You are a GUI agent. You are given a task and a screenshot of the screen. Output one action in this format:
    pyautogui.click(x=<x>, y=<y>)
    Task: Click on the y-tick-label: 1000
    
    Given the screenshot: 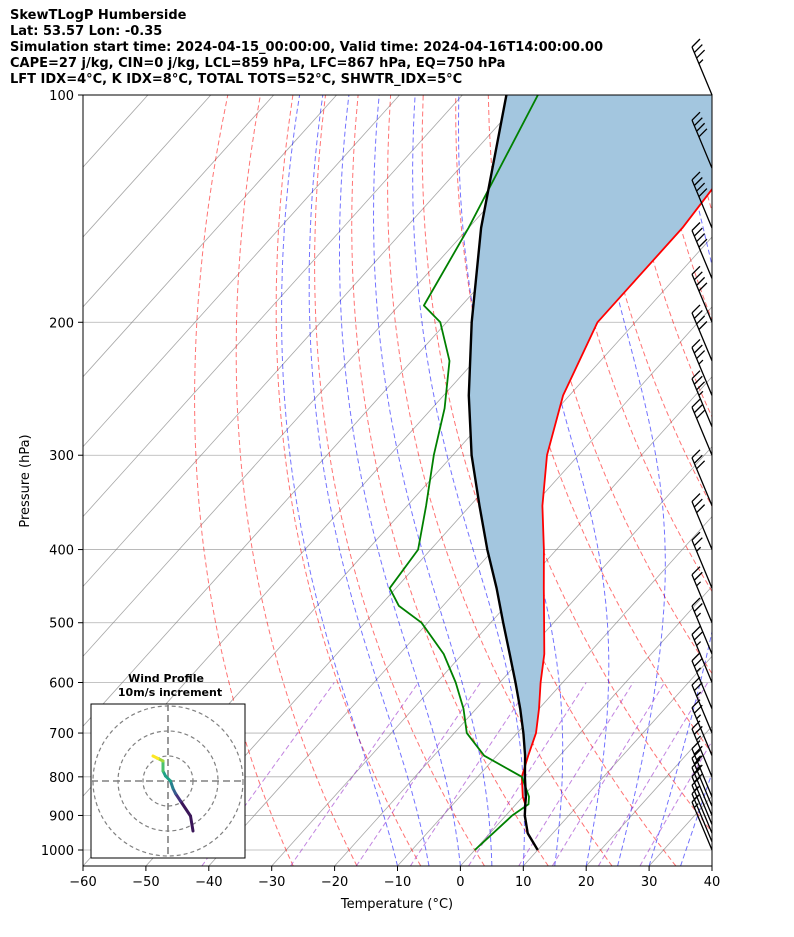 What is the action you would take?
    pyautogui.click(x=57, y=851)
    